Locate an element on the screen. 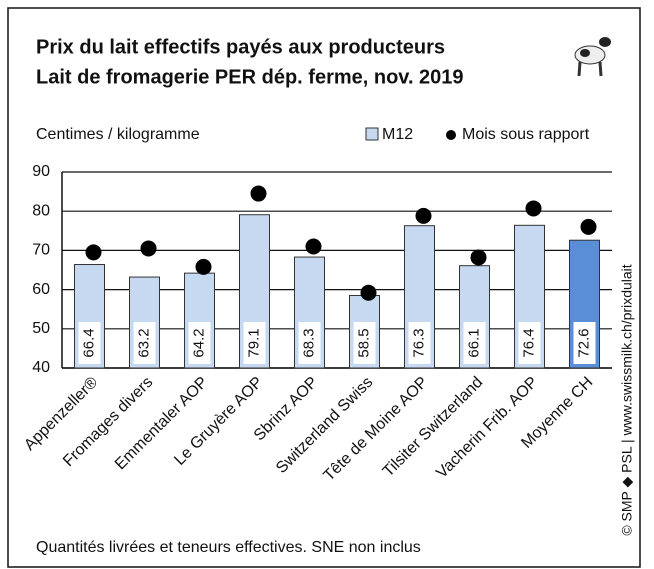 The height and width of the screenshot is (569, 654). y-tick-label: 70 is located at coordinates (41, 250).